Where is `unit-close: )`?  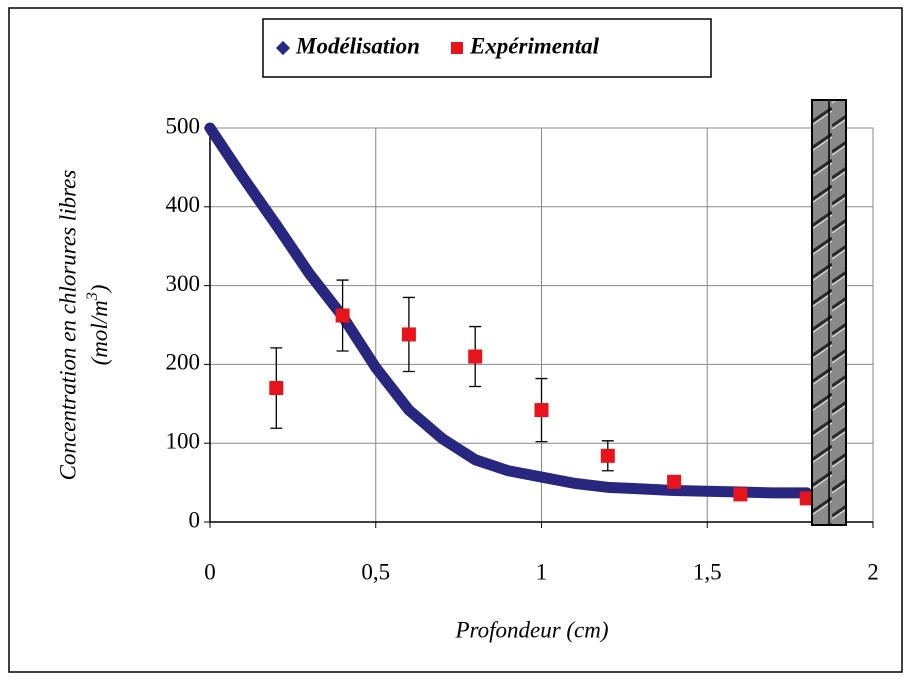
unit-close: ) is located at coordinates (99, 290).